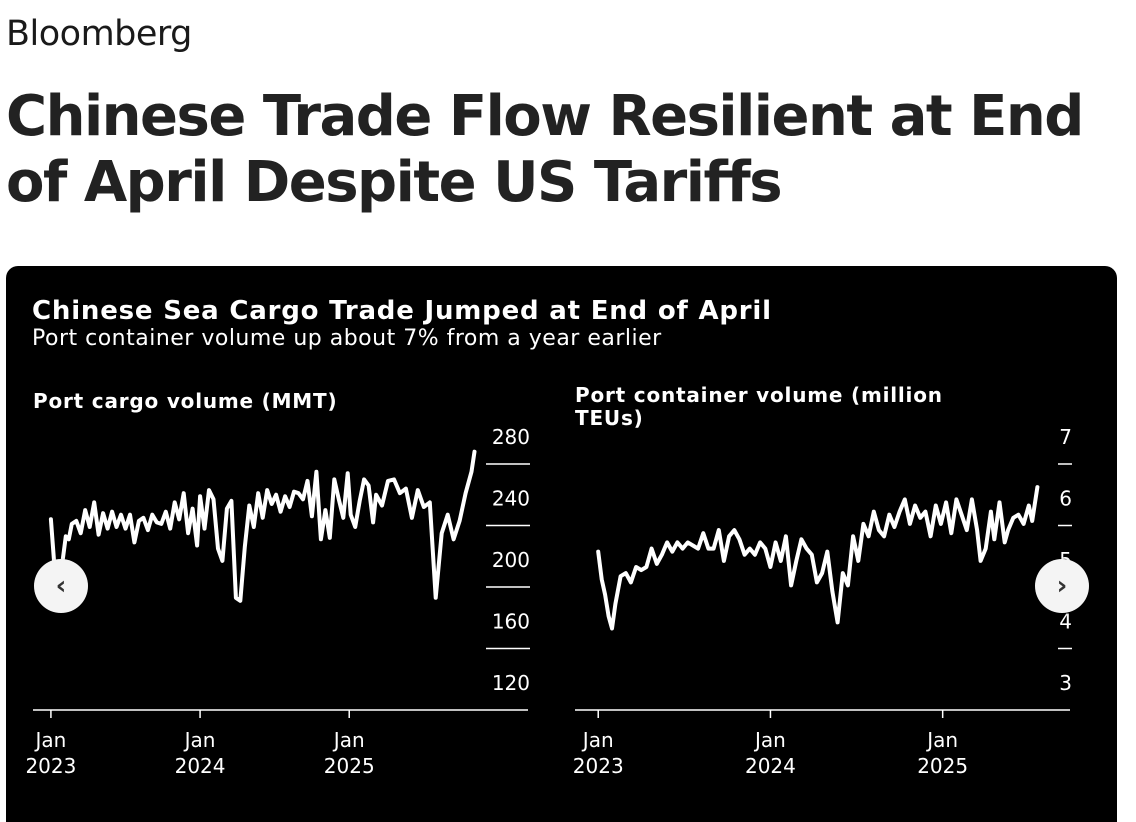 This screenshot has width=1136, height=822. I want to click on chart-2-ytick-label: 7, so click(1065, 437).